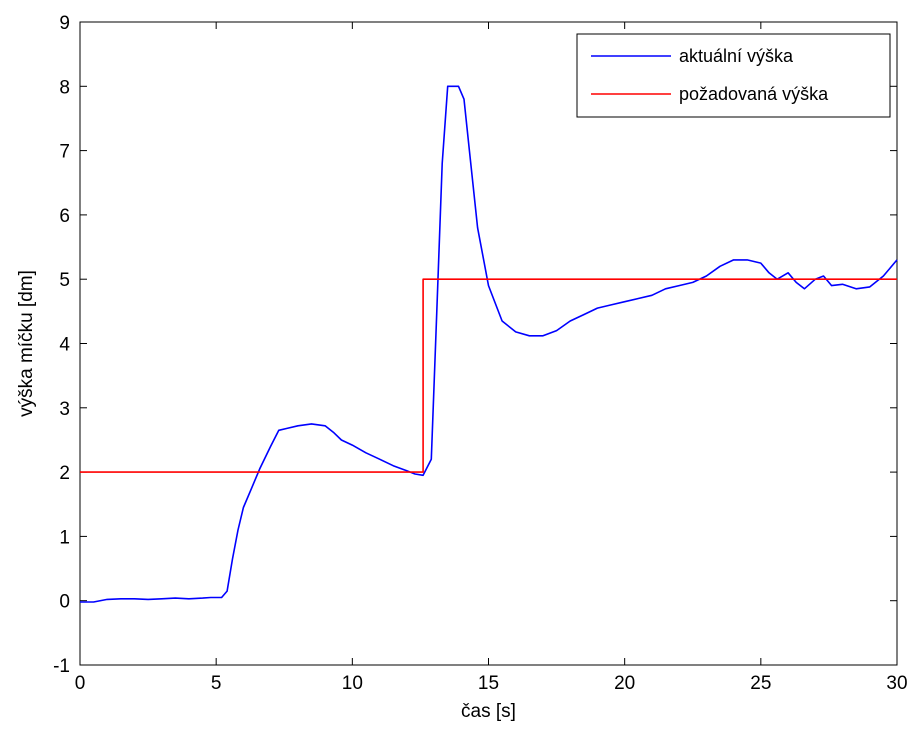 The height and width of the screenshot is (734, 910). Describe the element at coordinates (64, 216) in the screenshot. I see `y-tick-label: 6` at that location.